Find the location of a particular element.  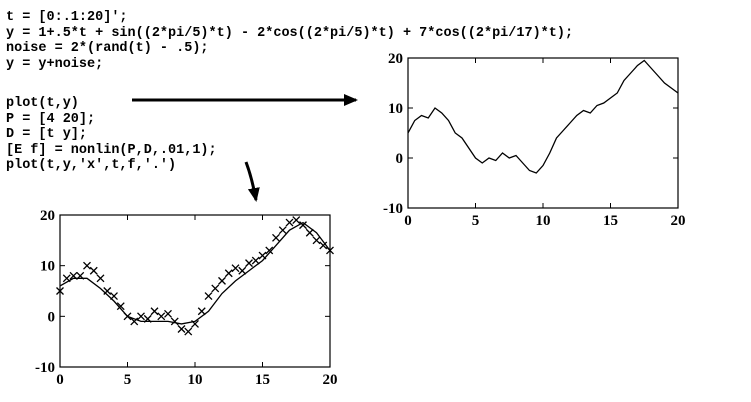

code-line: plot(t,y,'x',t,f,'.') is located at coordinates (91, 165).